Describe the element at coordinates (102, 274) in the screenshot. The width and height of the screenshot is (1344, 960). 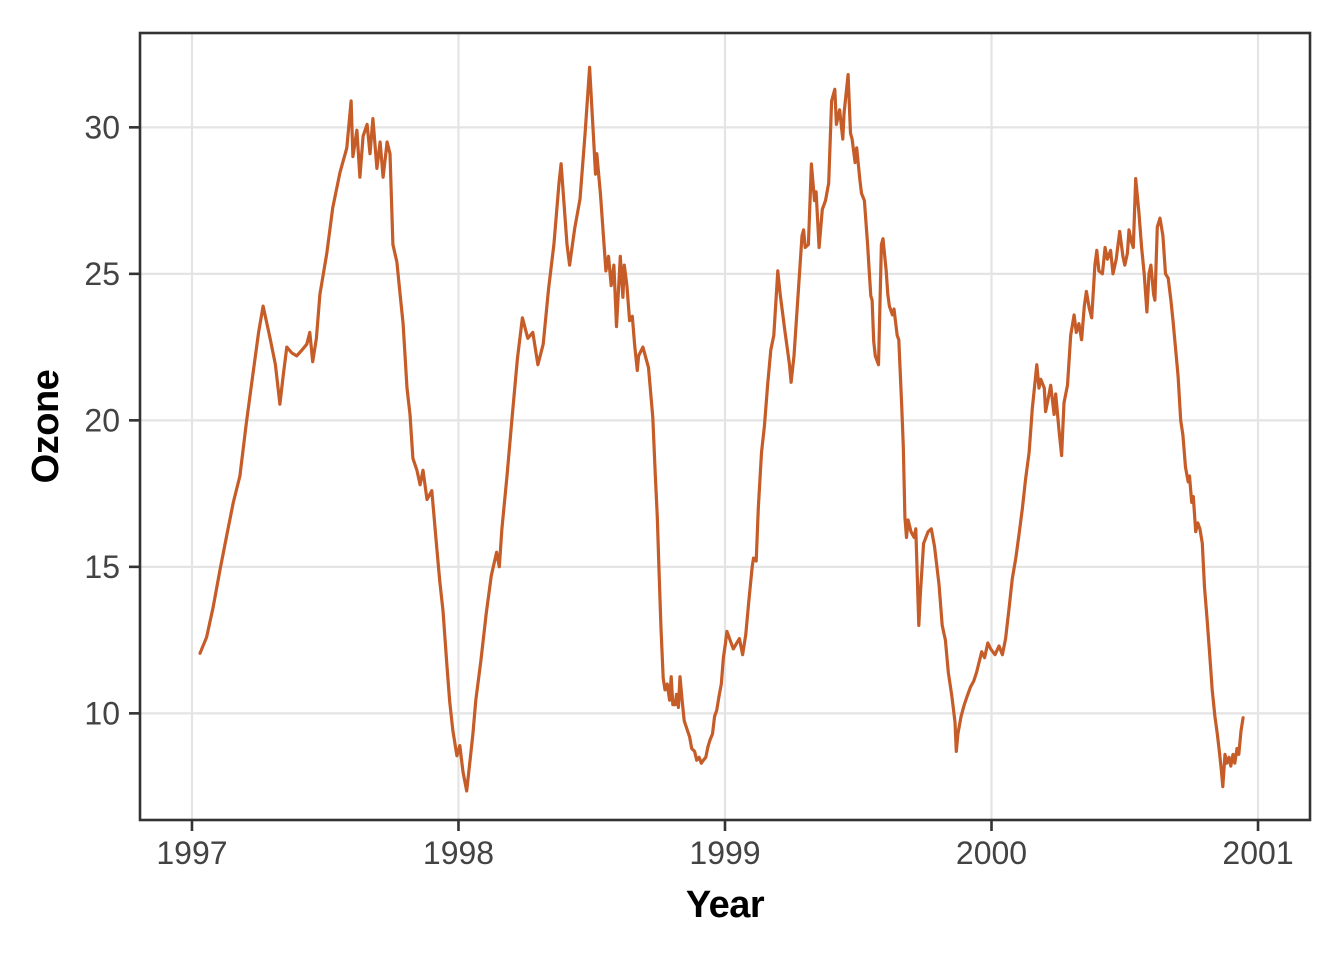
I see `y-tick-label: 25` at that location.